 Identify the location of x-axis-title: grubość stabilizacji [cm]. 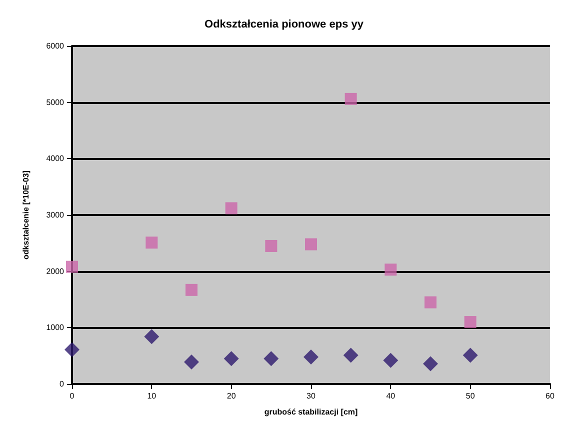
(311, 412).